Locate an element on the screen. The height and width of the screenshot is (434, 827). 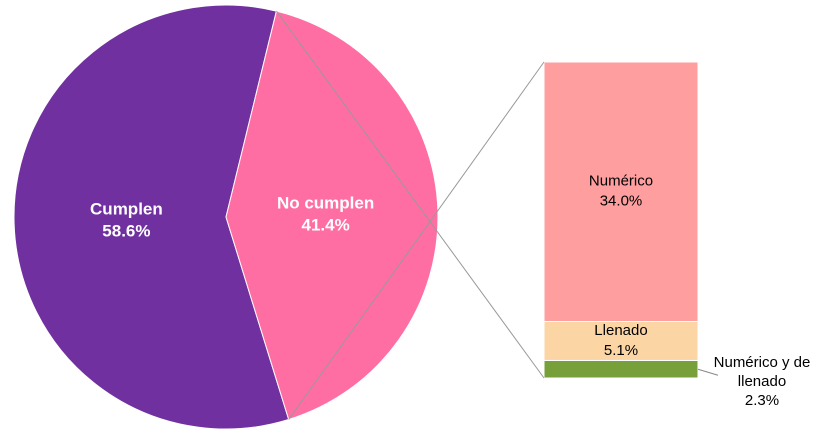
segment-label: Numérico is located at coordinates (621, 181).